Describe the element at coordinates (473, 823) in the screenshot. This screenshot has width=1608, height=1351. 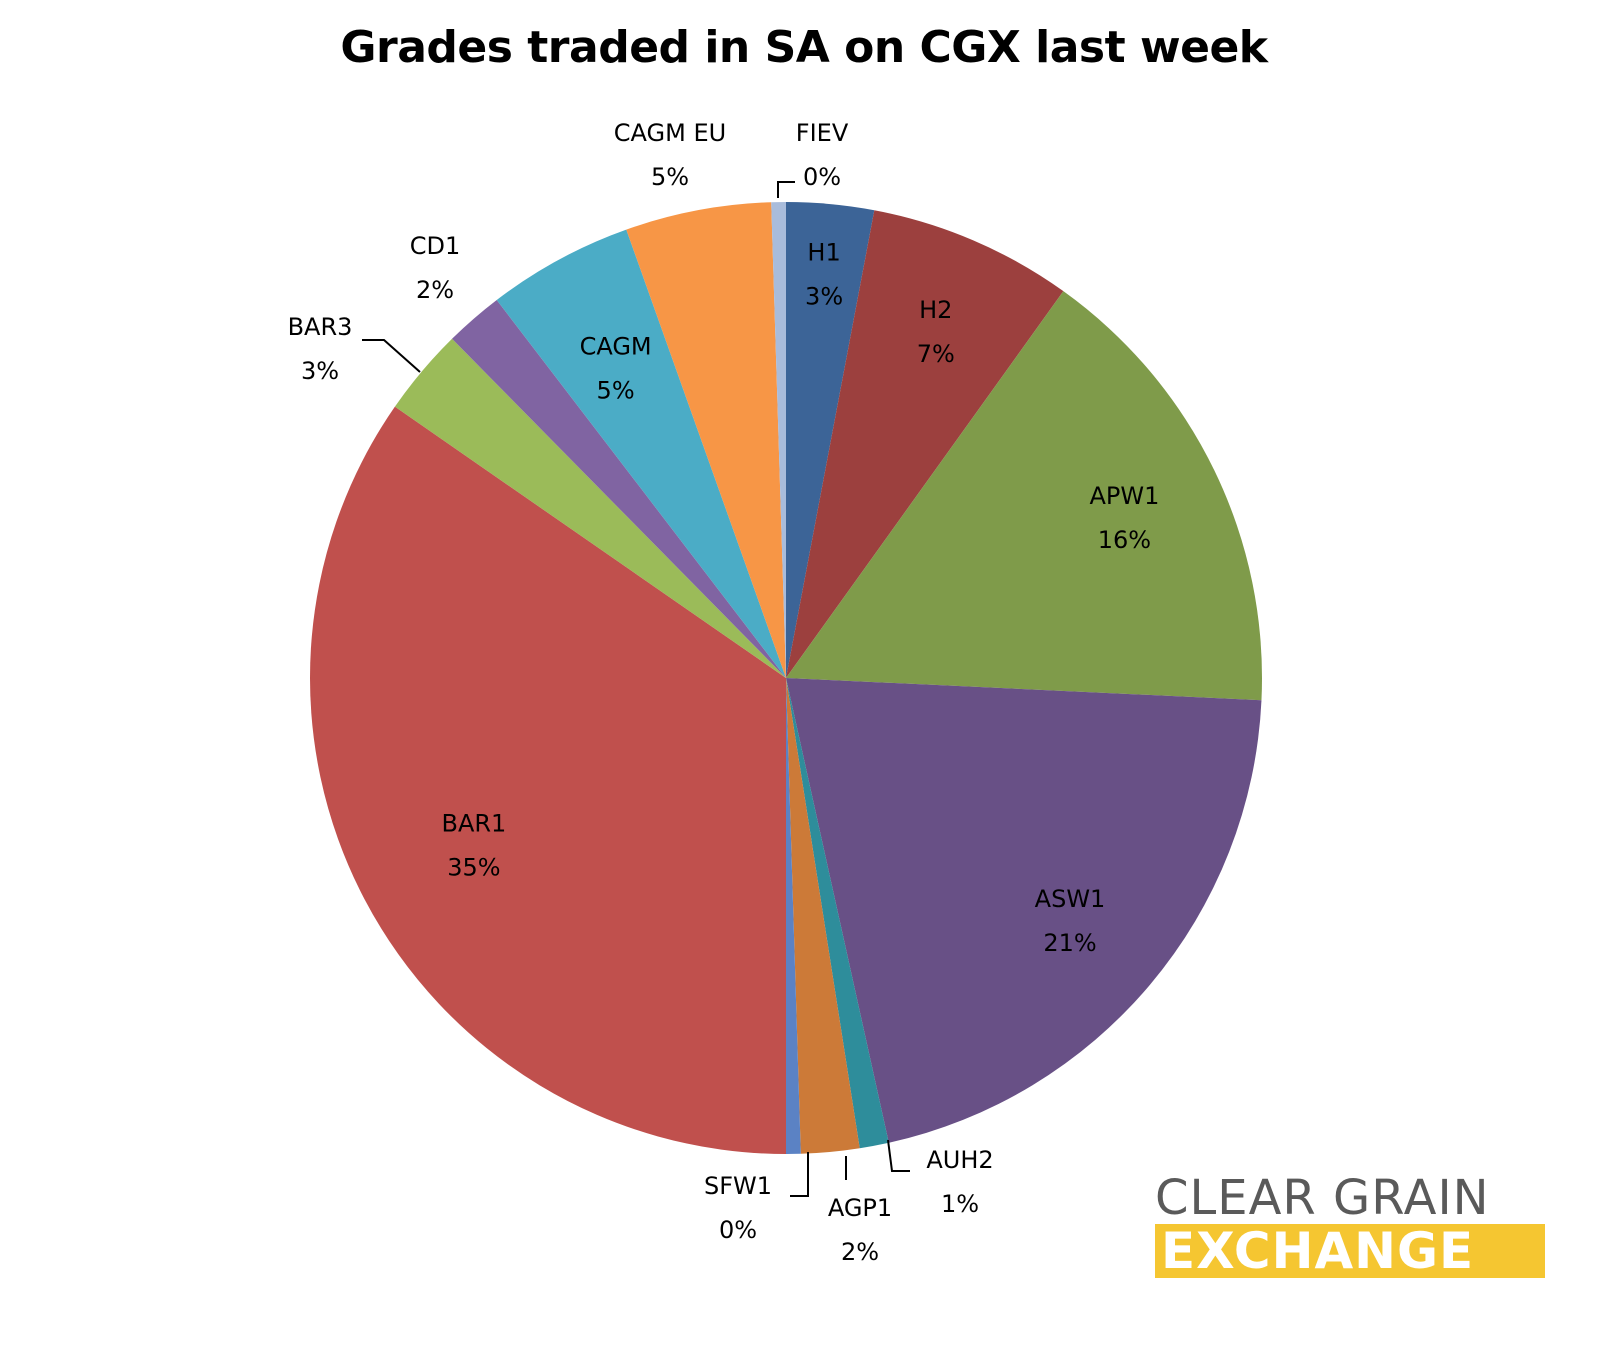
I see `slice-label-bar1: BAR1` at that location.